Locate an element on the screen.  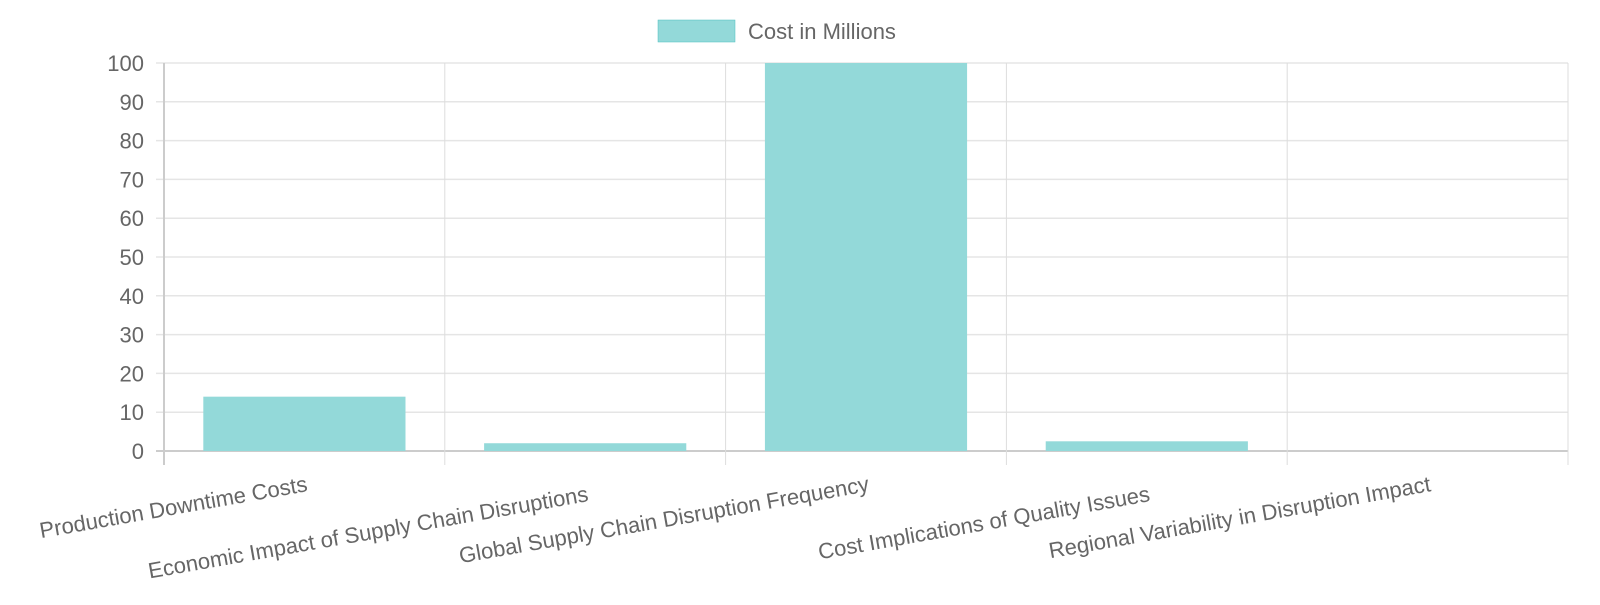
y-tick-label: 70 is located at coordinates (132, 179).